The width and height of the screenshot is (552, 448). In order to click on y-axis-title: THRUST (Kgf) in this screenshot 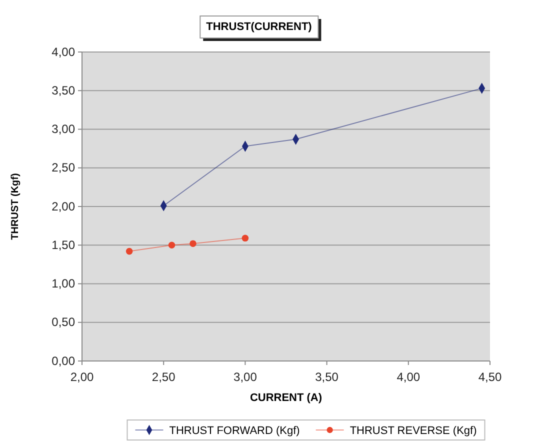, I will do `click(15, 206)`.